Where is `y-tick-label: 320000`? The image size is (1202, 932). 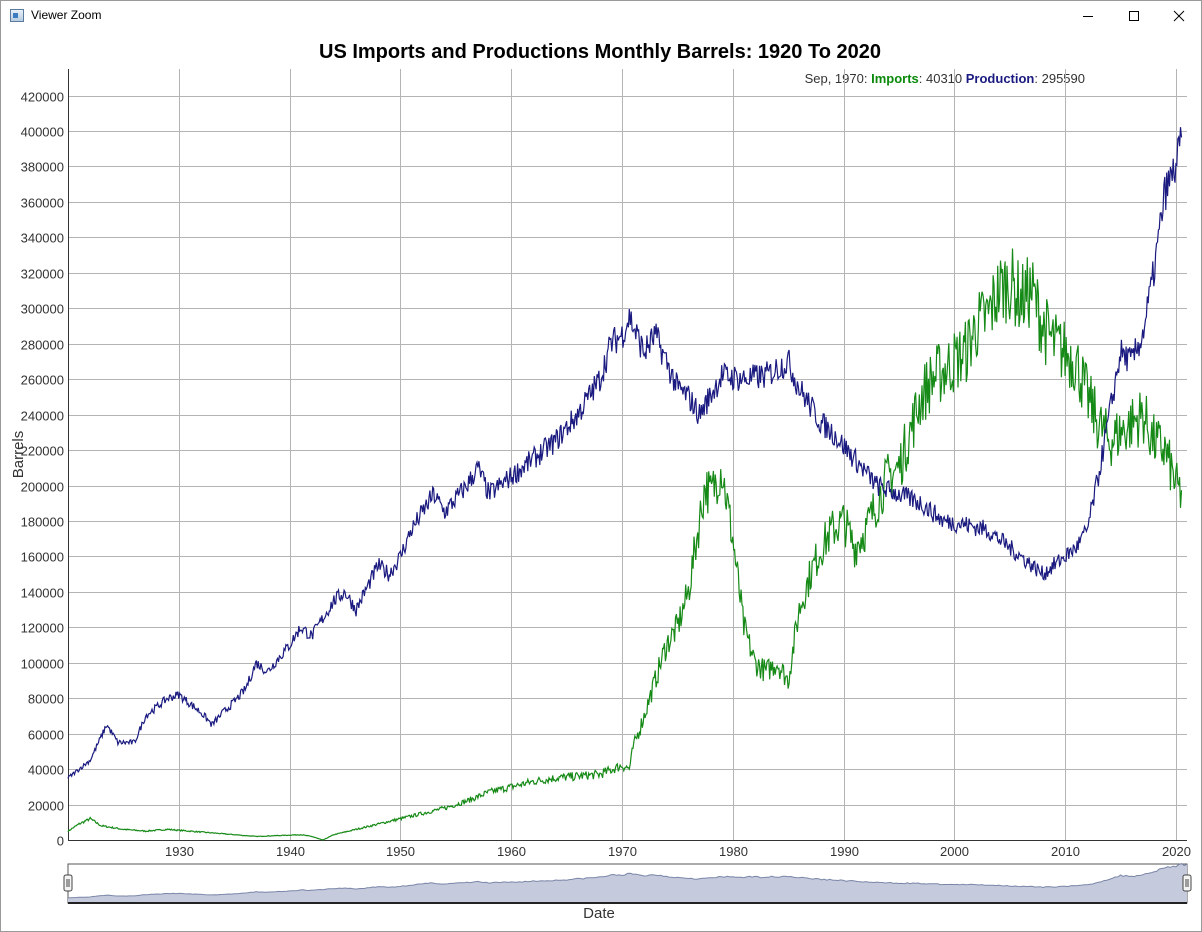 y-tick-label: 320000 is located at coordinates (42, 274).